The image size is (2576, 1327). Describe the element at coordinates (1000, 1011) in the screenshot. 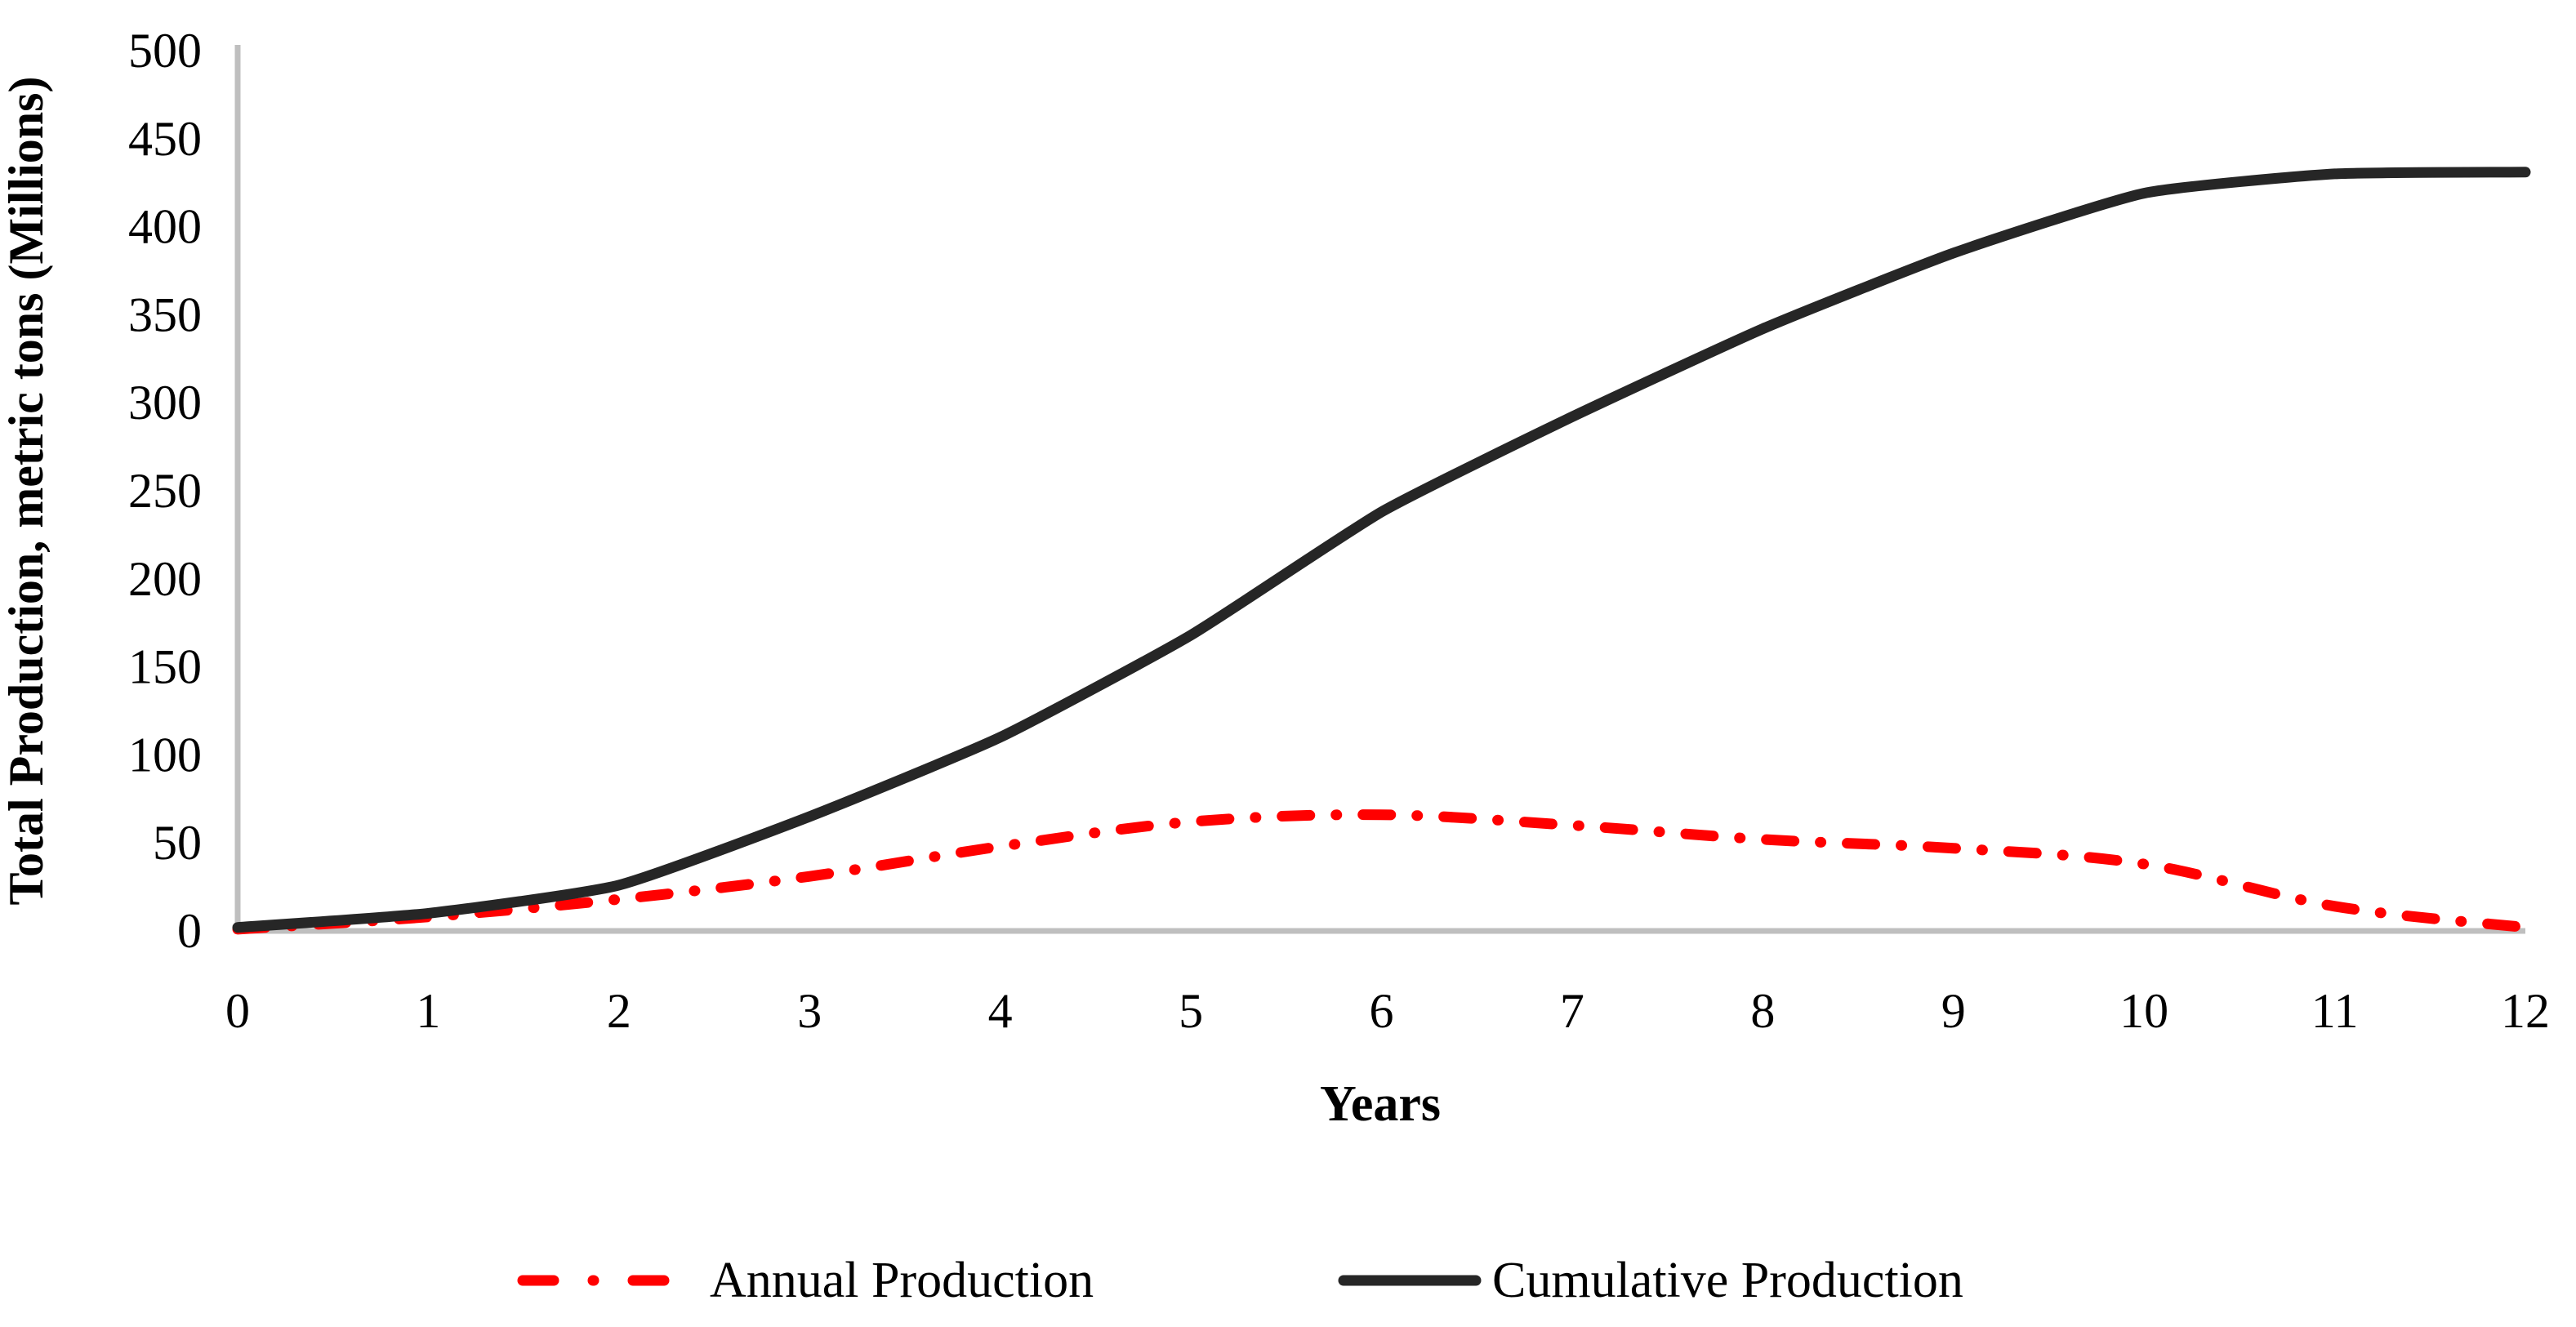

I see `x-tick-label: 4` at that location.